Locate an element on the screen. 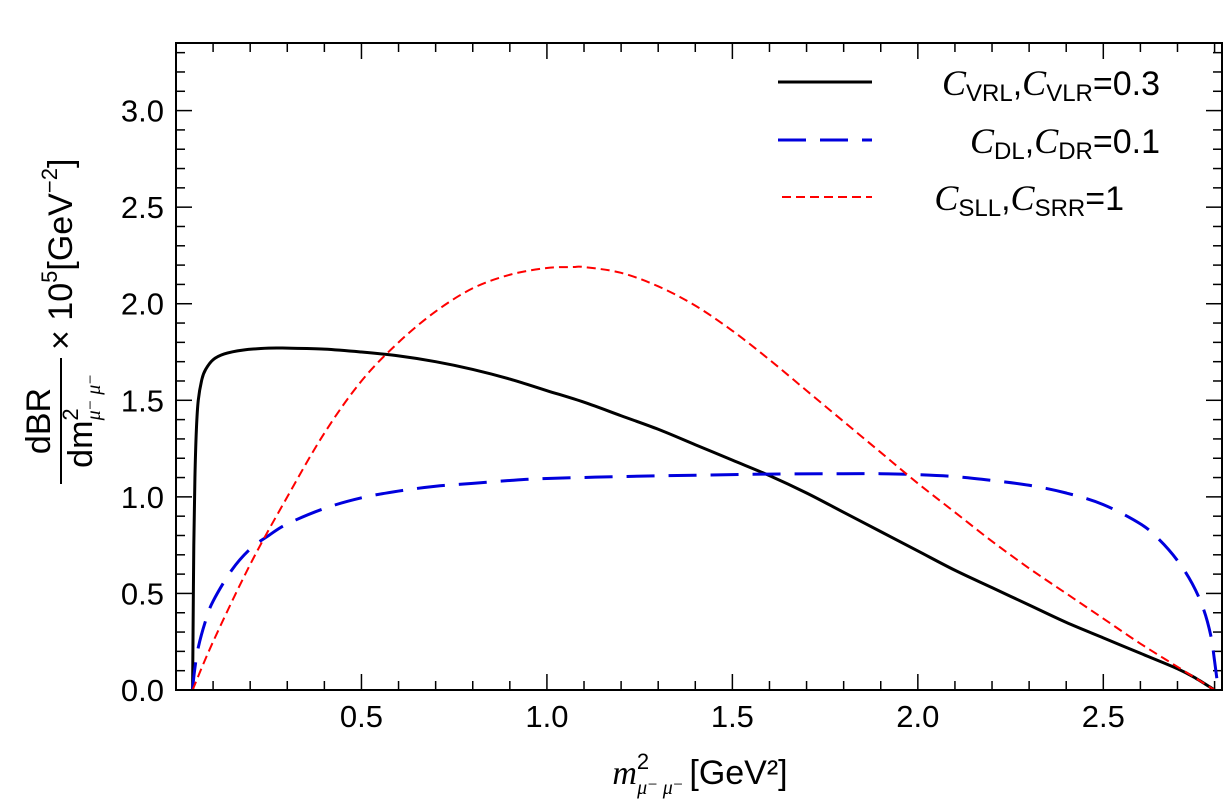  y-tick-label: 0.0 is located at coordinates (142, 690).